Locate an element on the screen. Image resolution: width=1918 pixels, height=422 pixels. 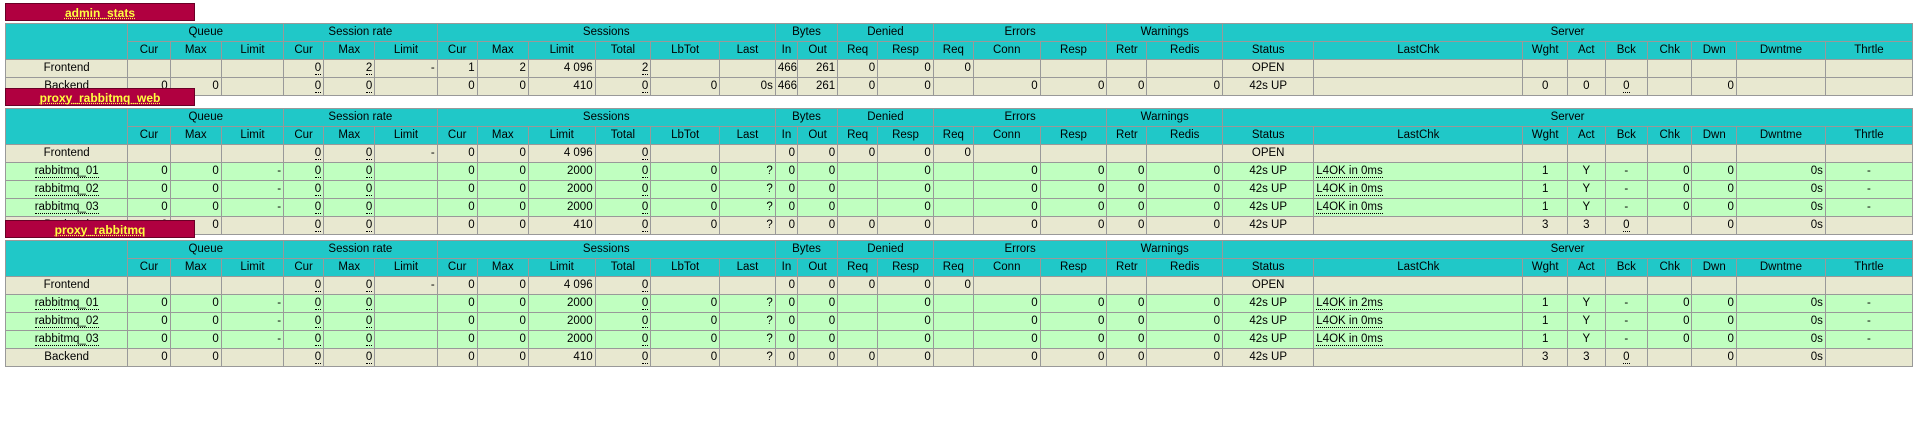
header-group-denied: Denied is located at coordinates (885, 32).